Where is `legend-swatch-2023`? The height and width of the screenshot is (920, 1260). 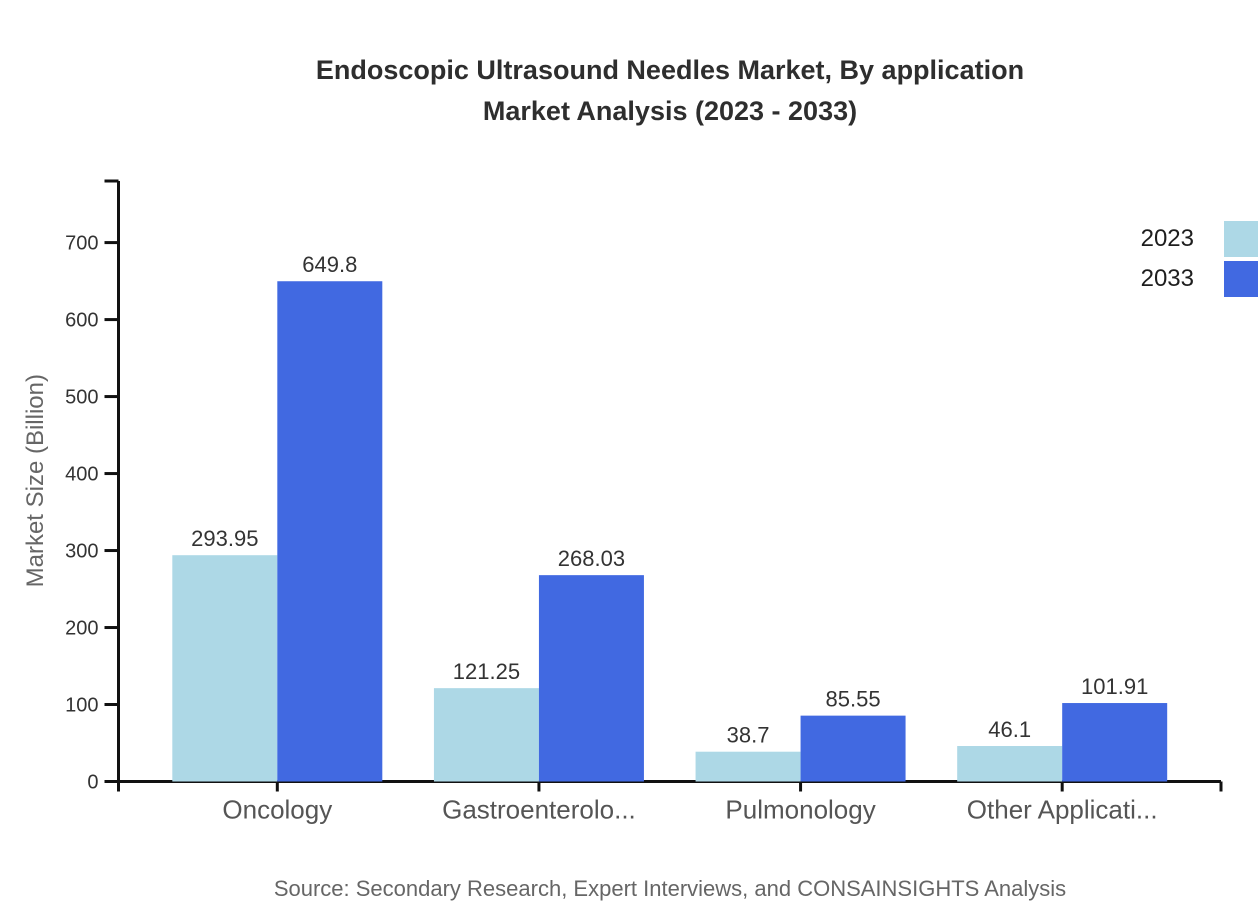 legend-swatch-2023 is located at coordinates (1241, 239).